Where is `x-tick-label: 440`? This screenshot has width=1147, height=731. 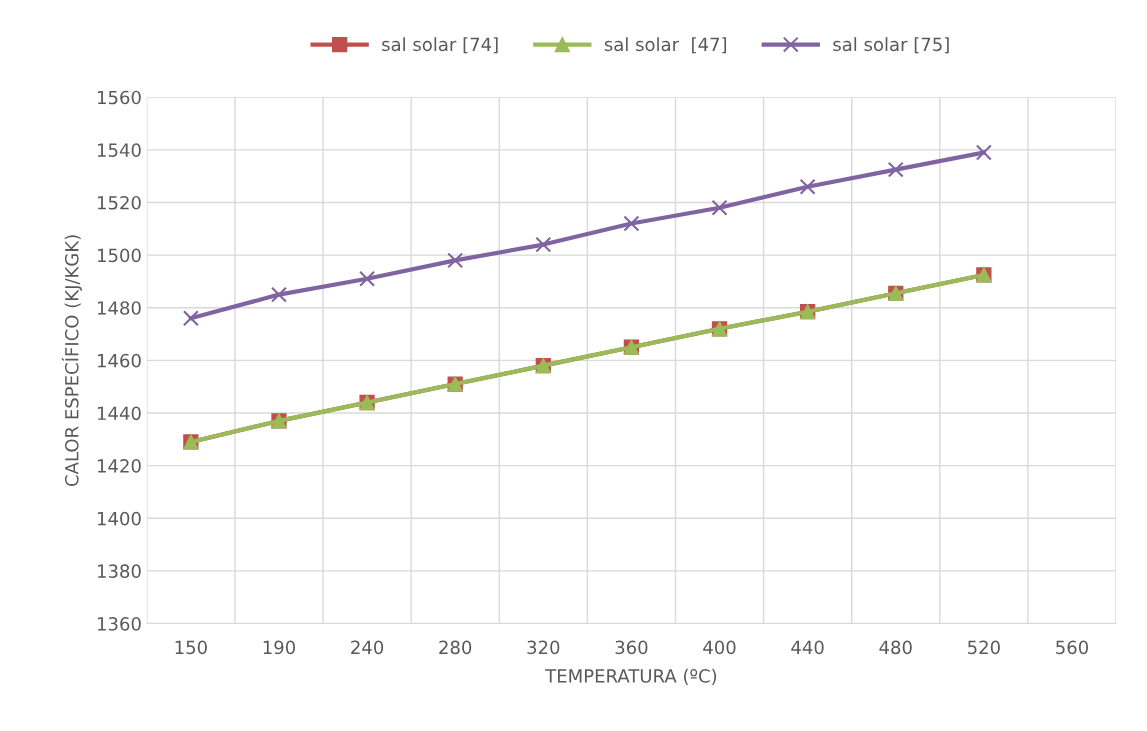
x-tick-label: 440 is located at coordinates (807, 647).